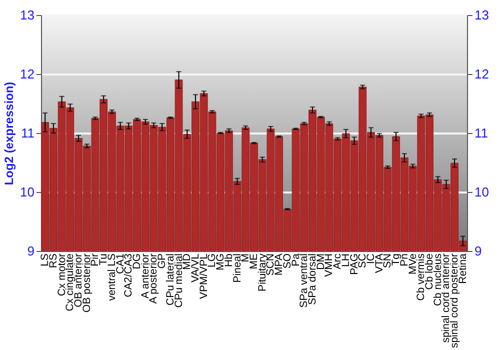 This screenshot has width=500, height=350. What do you see at coordinates (27, 192) in the screenshot?
I see `y-tick-label: 10` at bounding box center [27, 192].